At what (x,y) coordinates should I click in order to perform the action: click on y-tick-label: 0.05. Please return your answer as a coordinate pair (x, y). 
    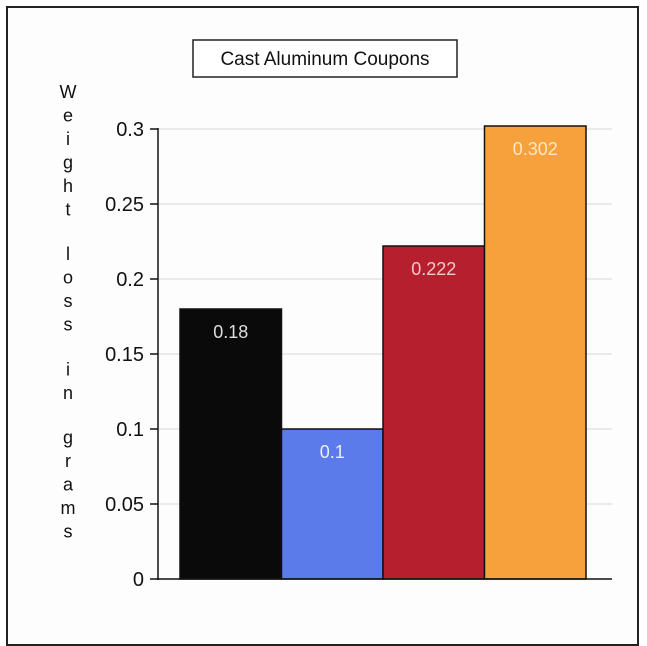
    Looking at the image, I should click on (124, 505).